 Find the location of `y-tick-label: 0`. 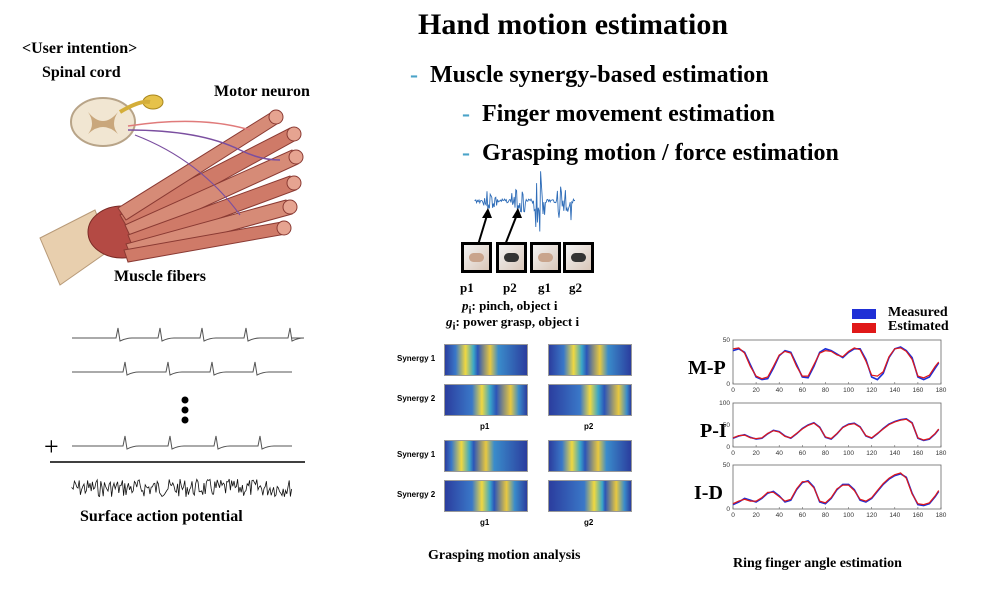

y-tick-label: 0 is located at coordinates (728, 447).